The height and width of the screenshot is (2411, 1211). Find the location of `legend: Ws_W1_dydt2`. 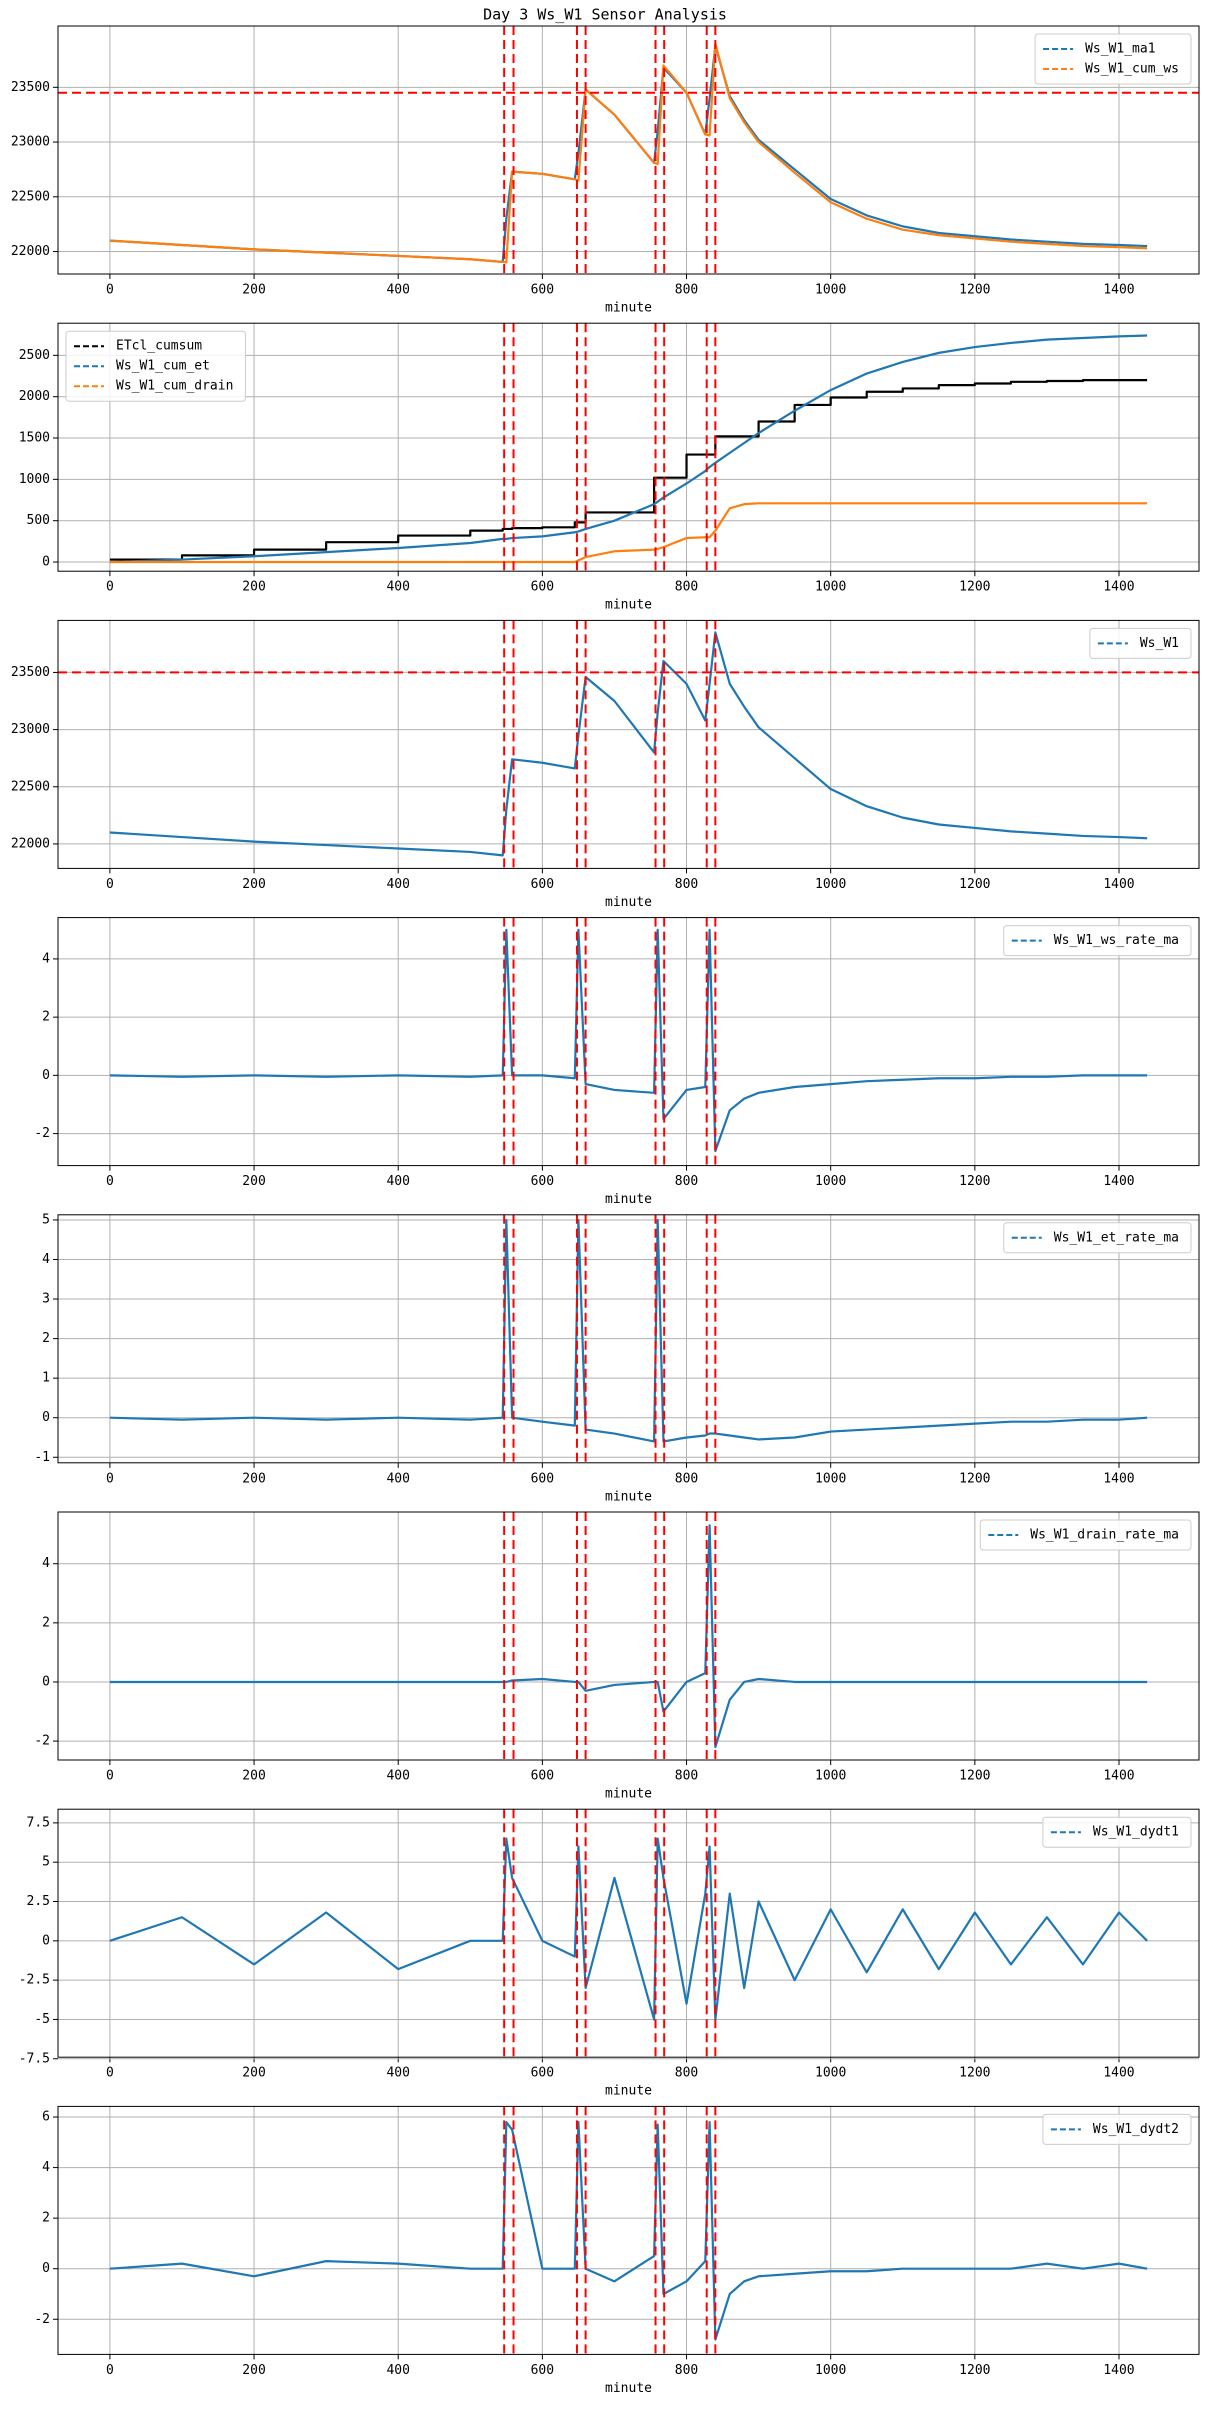

legend: Ws_W1_dydt2 is located at coordinates (1117, 2129).